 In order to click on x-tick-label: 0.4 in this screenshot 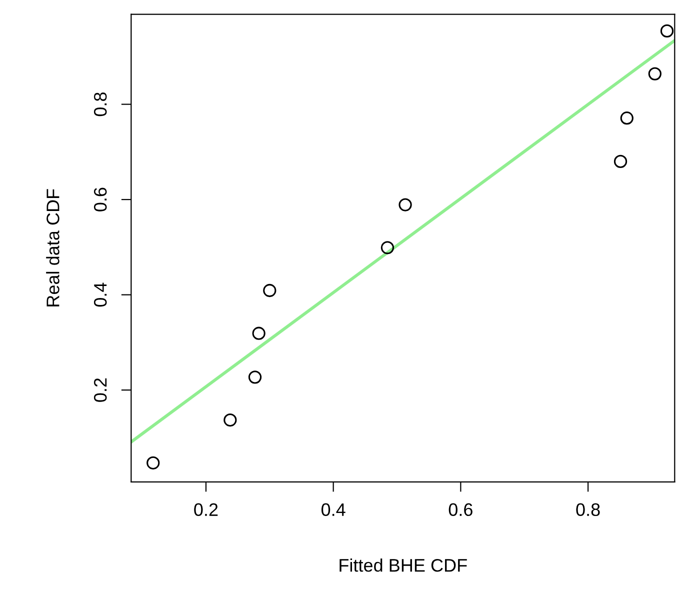, I will do `click(333, 509)`.